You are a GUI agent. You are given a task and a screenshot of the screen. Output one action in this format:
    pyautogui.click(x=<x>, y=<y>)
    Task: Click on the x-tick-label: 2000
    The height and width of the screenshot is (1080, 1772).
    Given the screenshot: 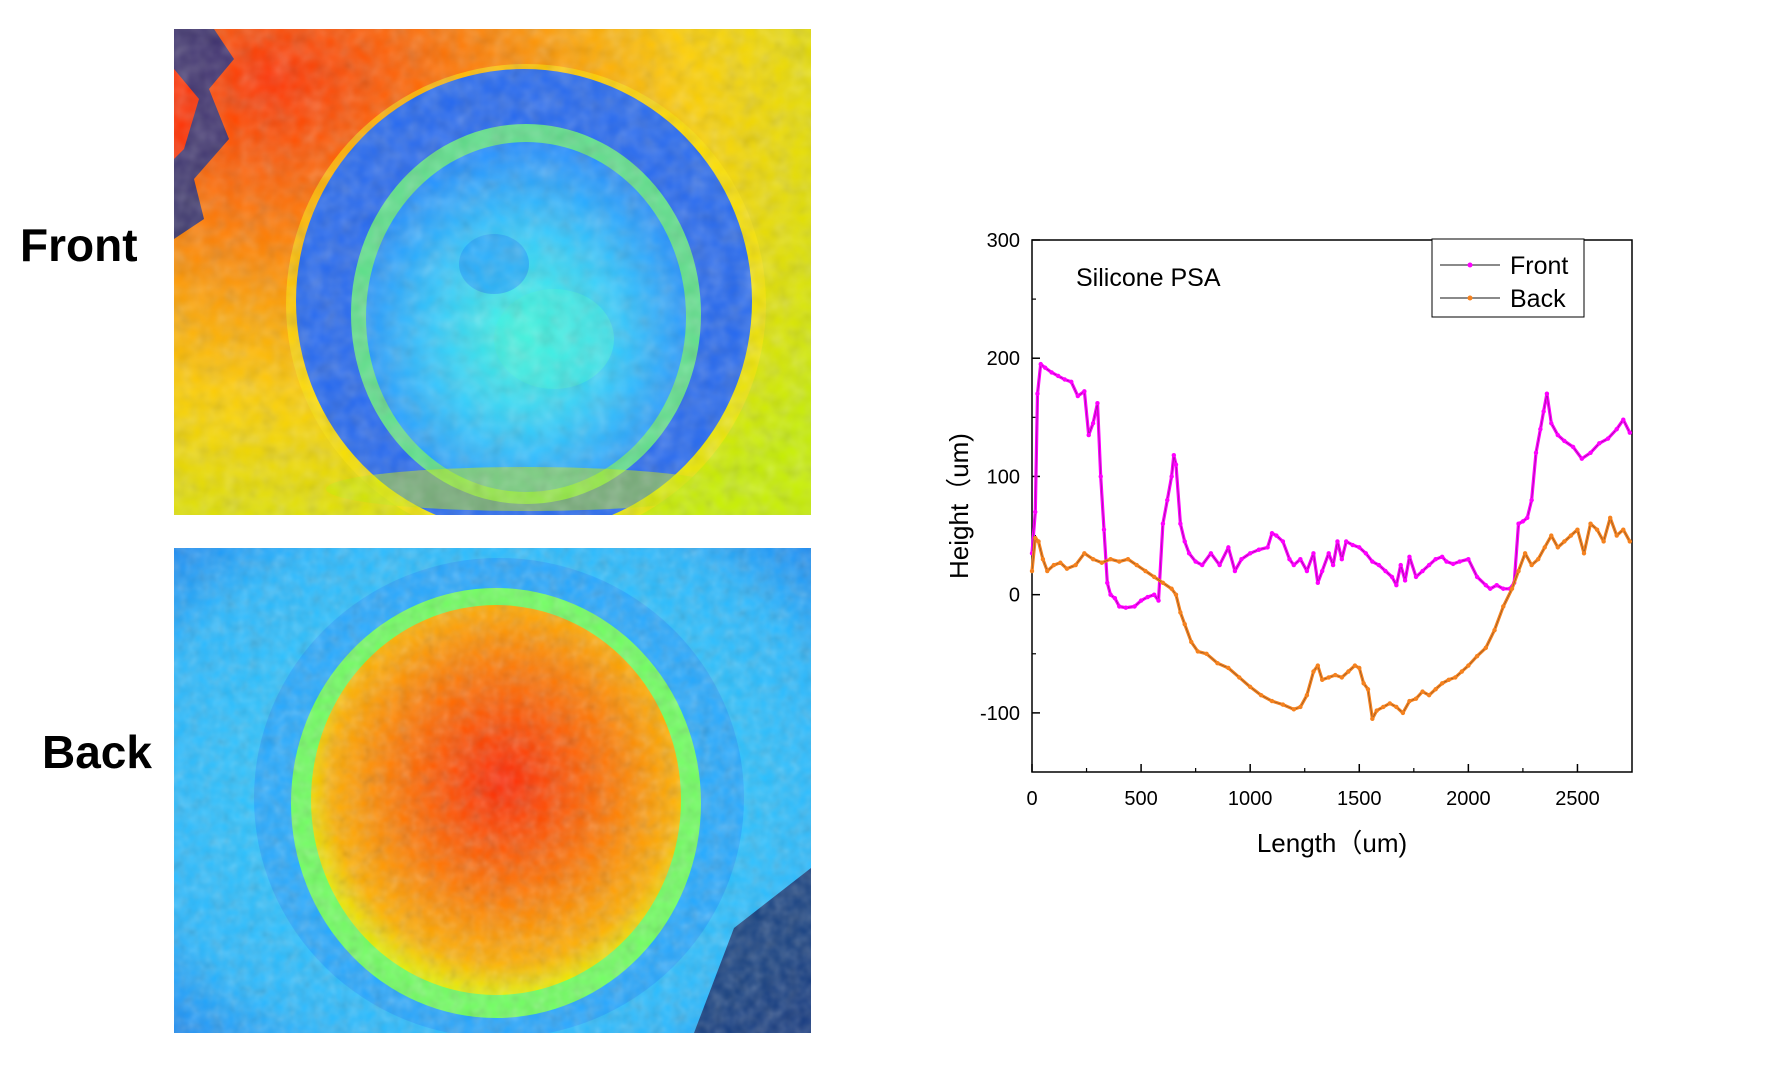 What is the action you would take?
    pyautogui.click(x=1468, y=799)
    